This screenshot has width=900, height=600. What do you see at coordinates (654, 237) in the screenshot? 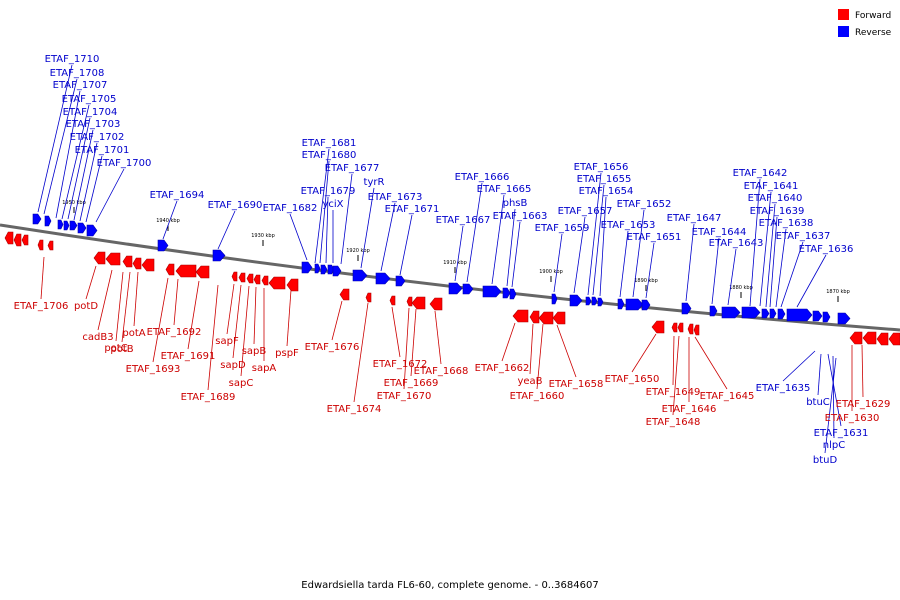
I see `gene-label: ETAF_1651` at bounding box center [654, 237].